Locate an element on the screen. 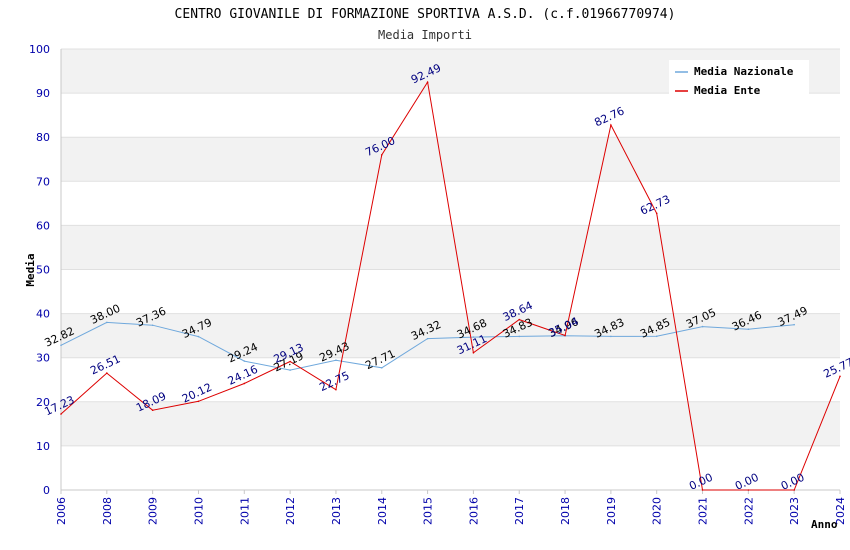 This screenshot has width=850, height=550. x-tick-label: 2008 is located at coordinates (107, 511).